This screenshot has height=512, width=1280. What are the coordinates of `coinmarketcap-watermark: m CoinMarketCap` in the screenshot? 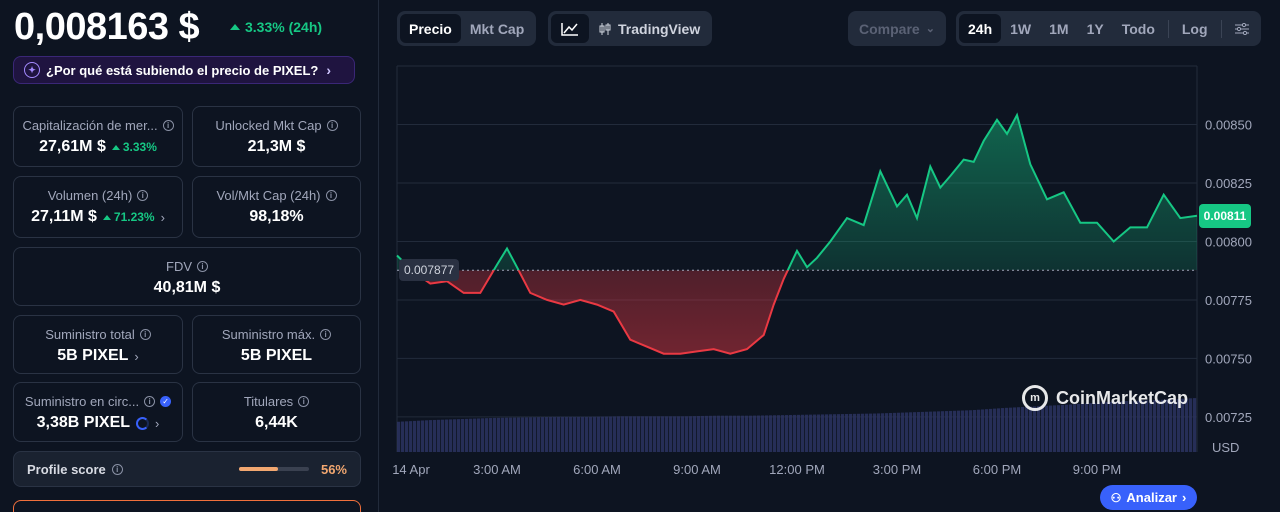 It's located at (1105, 398).